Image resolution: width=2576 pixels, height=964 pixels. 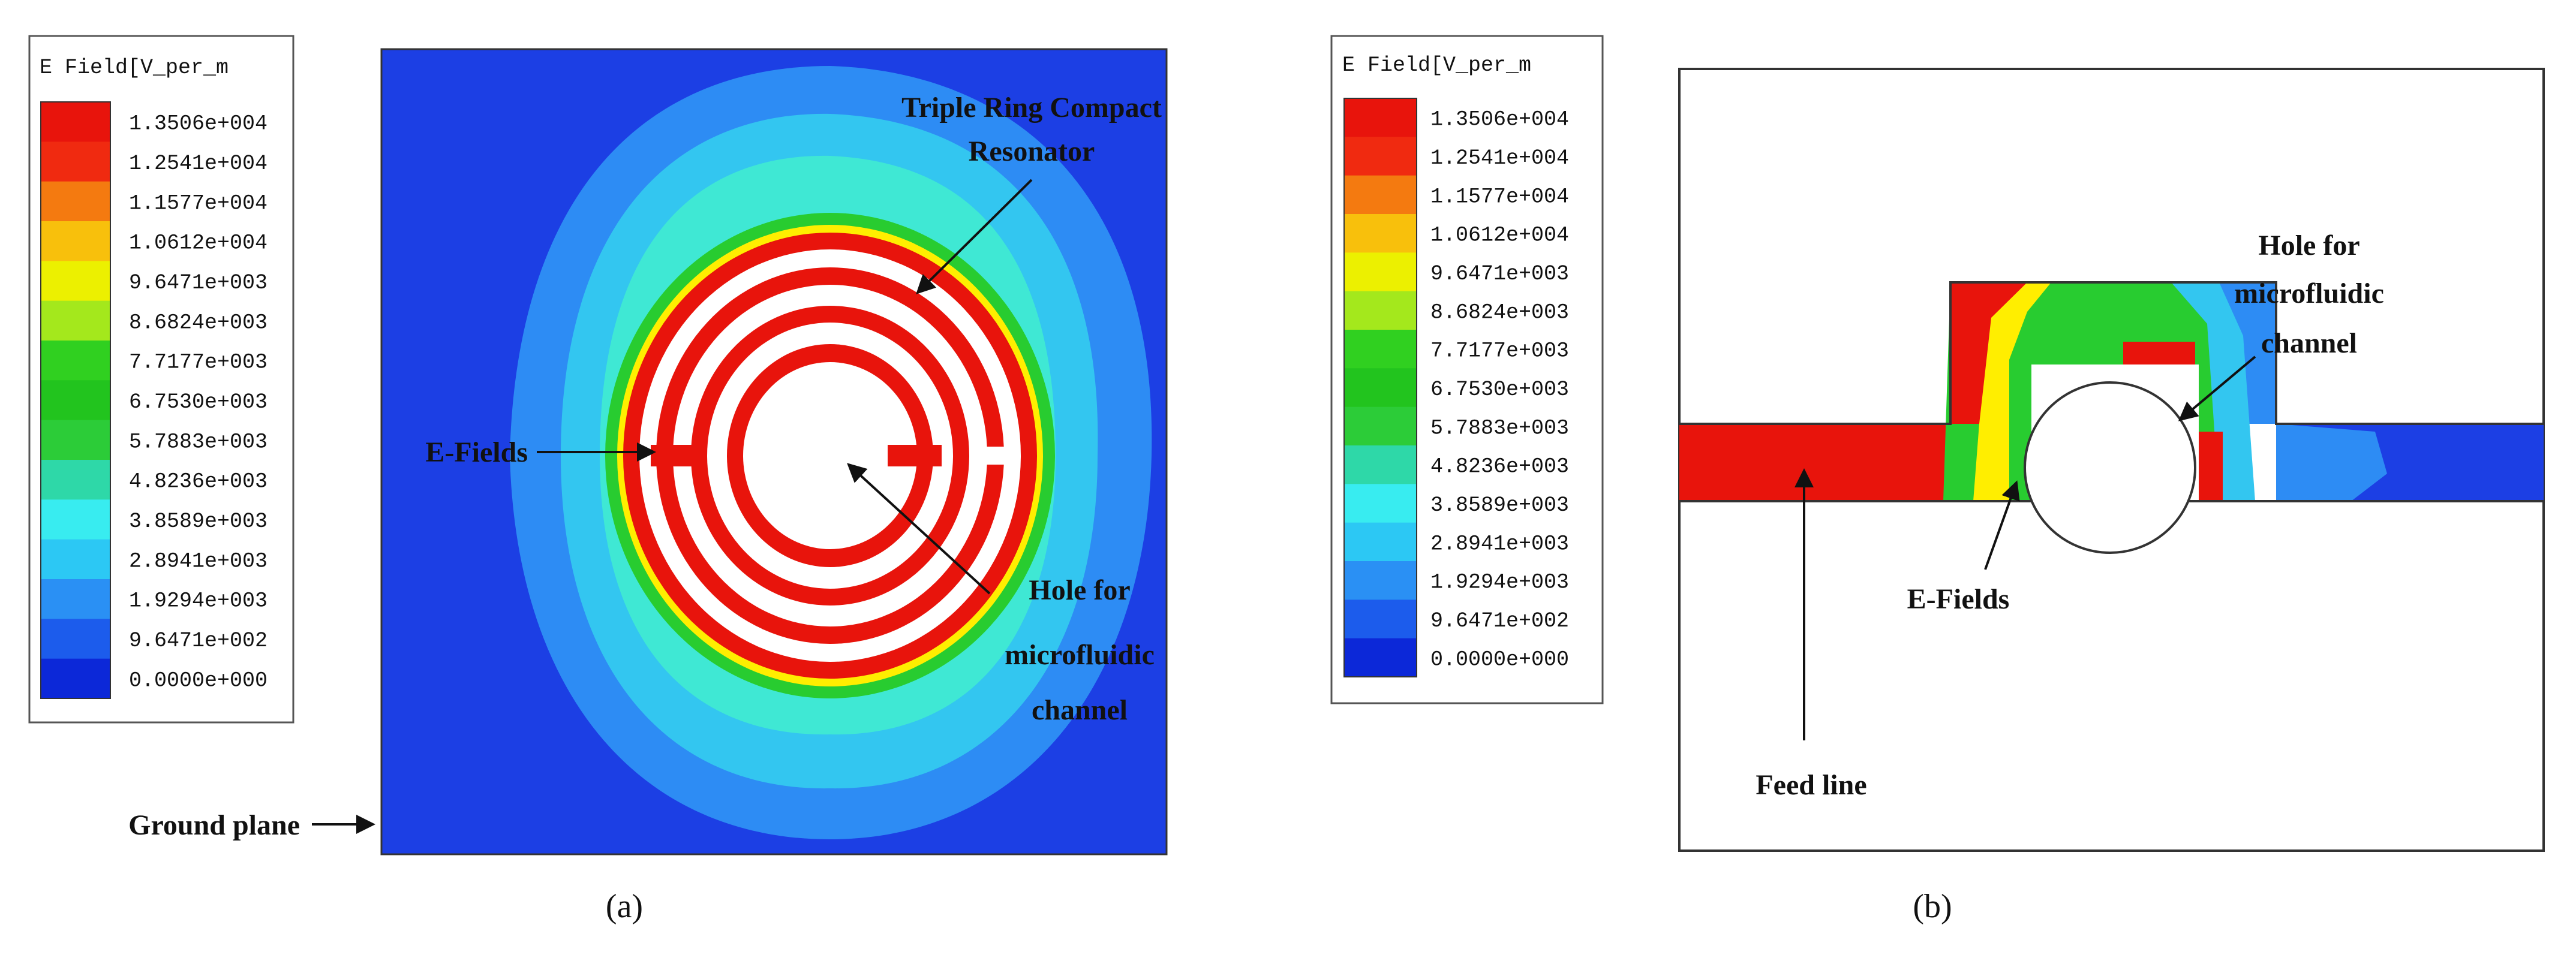 I want to click on feed-label: Feed line, so click(x=1811, y=785).